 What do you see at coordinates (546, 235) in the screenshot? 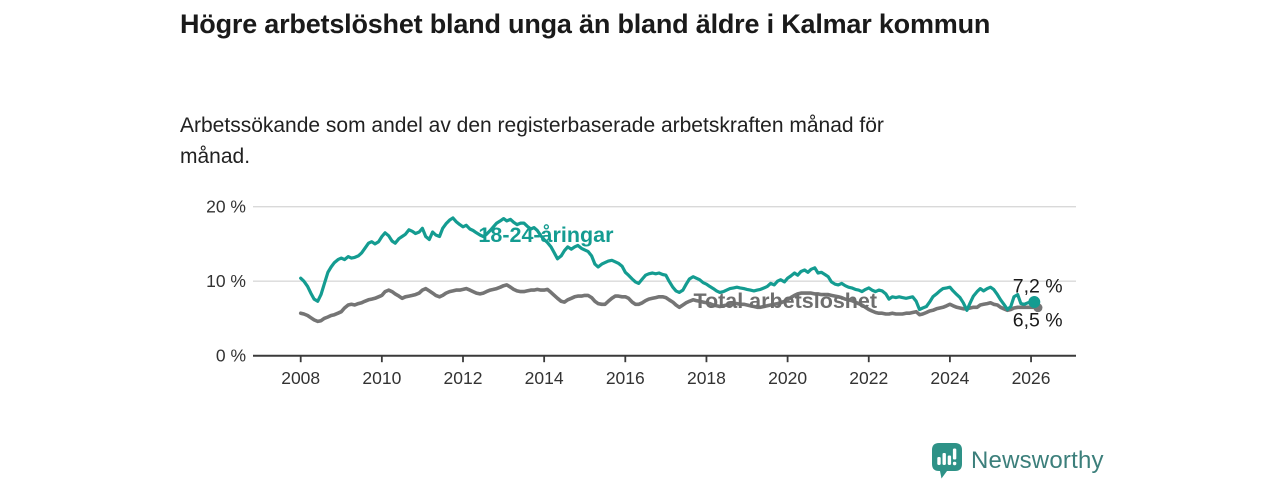
I see `series-label-18-24-aringar: 18-24-åringar` at bounding box center [546, 235].